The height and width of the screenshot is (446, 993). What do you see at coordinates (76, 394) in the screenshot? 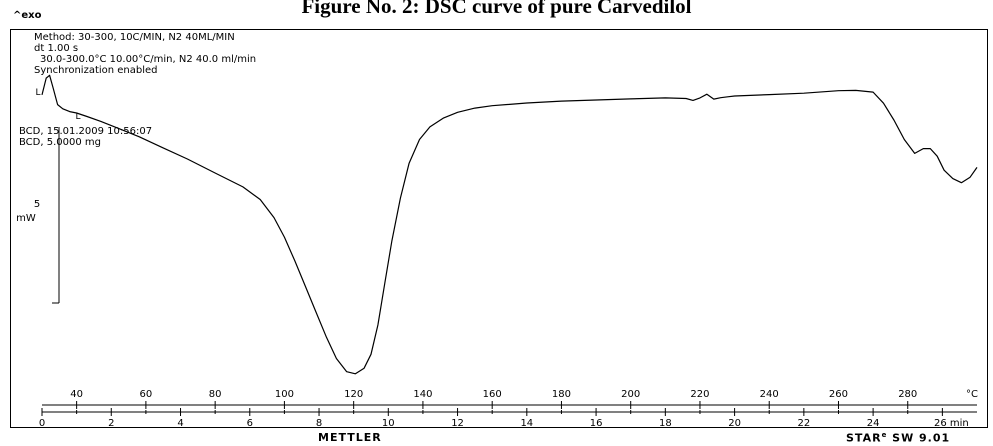
I see `temperature-tick-label: 40` at bounding box center [76, 394].